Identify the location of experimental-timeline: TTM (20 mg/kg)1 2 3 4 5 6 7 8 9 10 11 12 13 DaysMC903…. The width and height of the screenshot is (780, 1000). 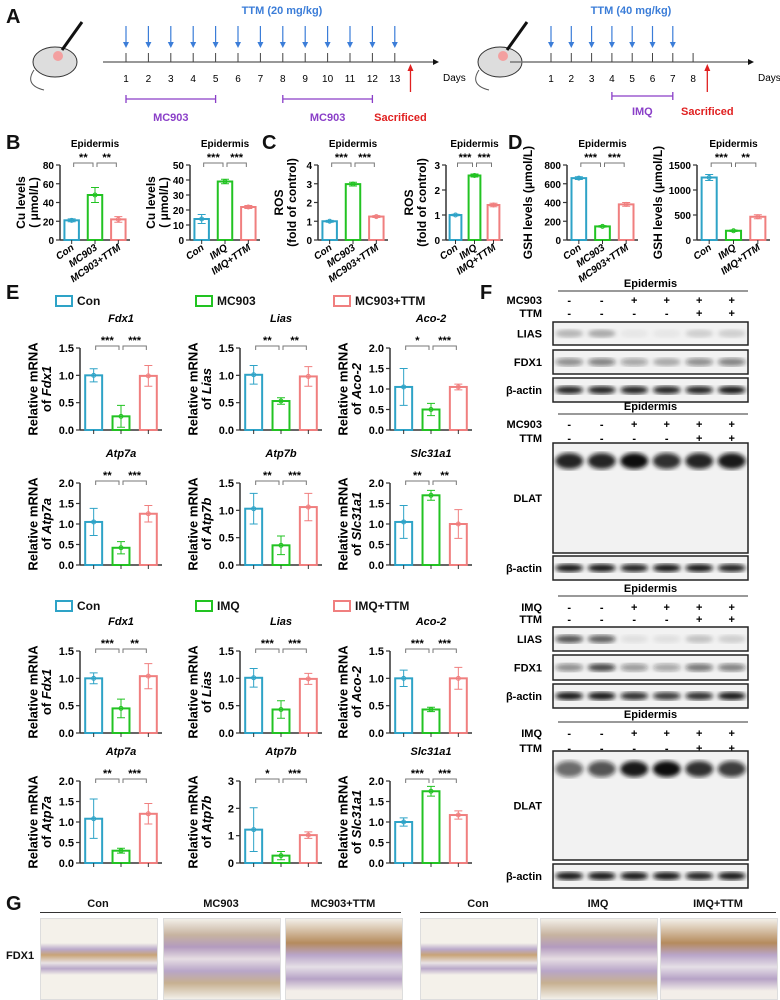
(405, 64).